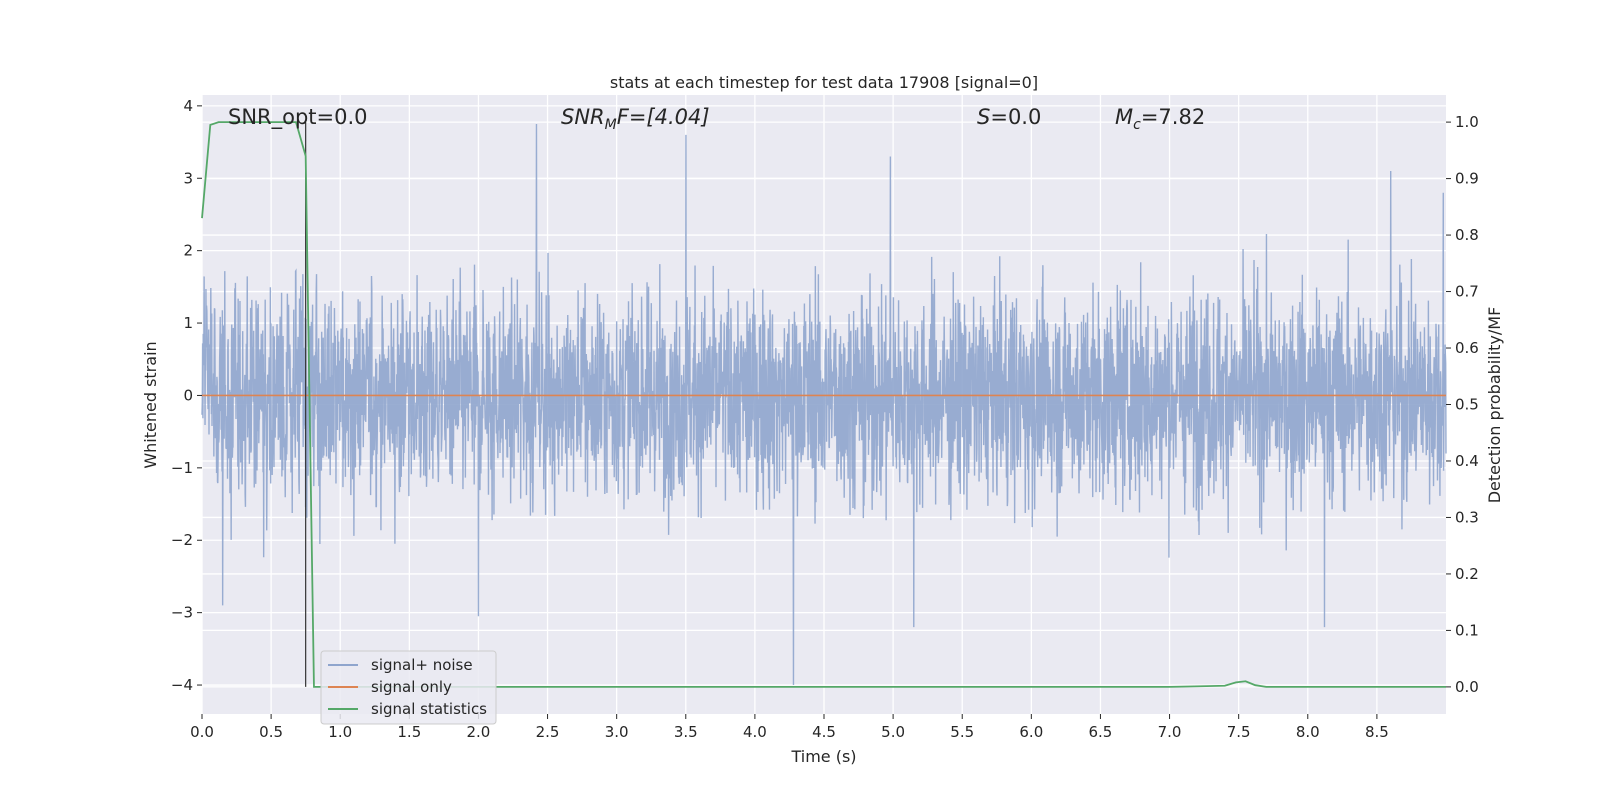  Describe the element at coordinates (617, 732) in the screenshot. I see `x-tick-label: 3.0` at that location.